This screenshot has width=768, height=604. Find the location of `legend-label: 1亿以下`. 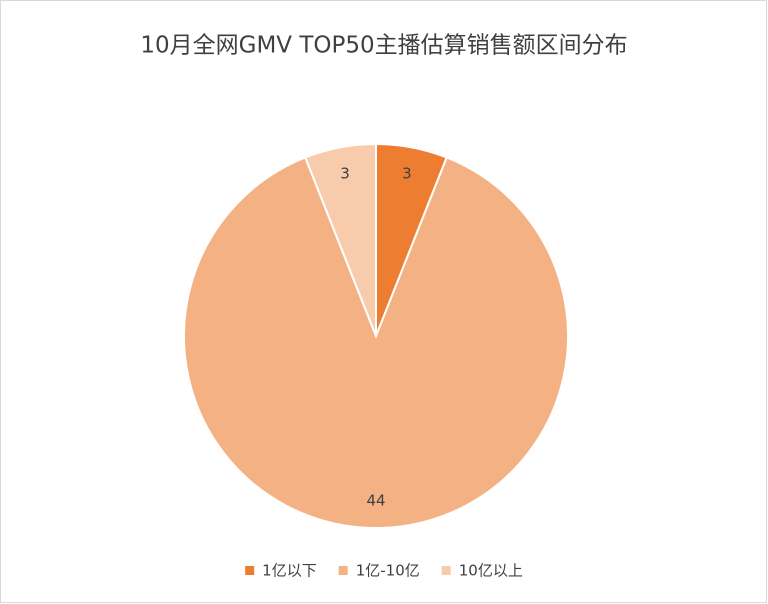

legend-label: 1亿以下 is located at coordinates (289, 571).